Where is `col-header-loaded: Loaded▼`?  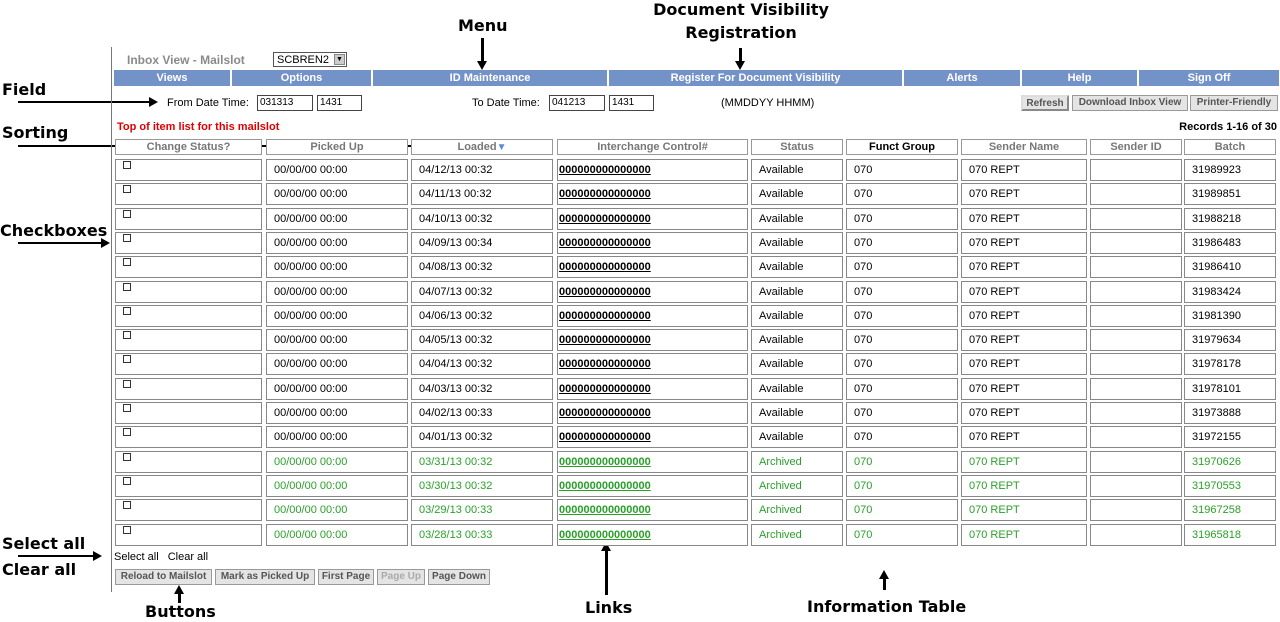 col-header-loaded: Loaded▼ is located at coordinates (482, 147).